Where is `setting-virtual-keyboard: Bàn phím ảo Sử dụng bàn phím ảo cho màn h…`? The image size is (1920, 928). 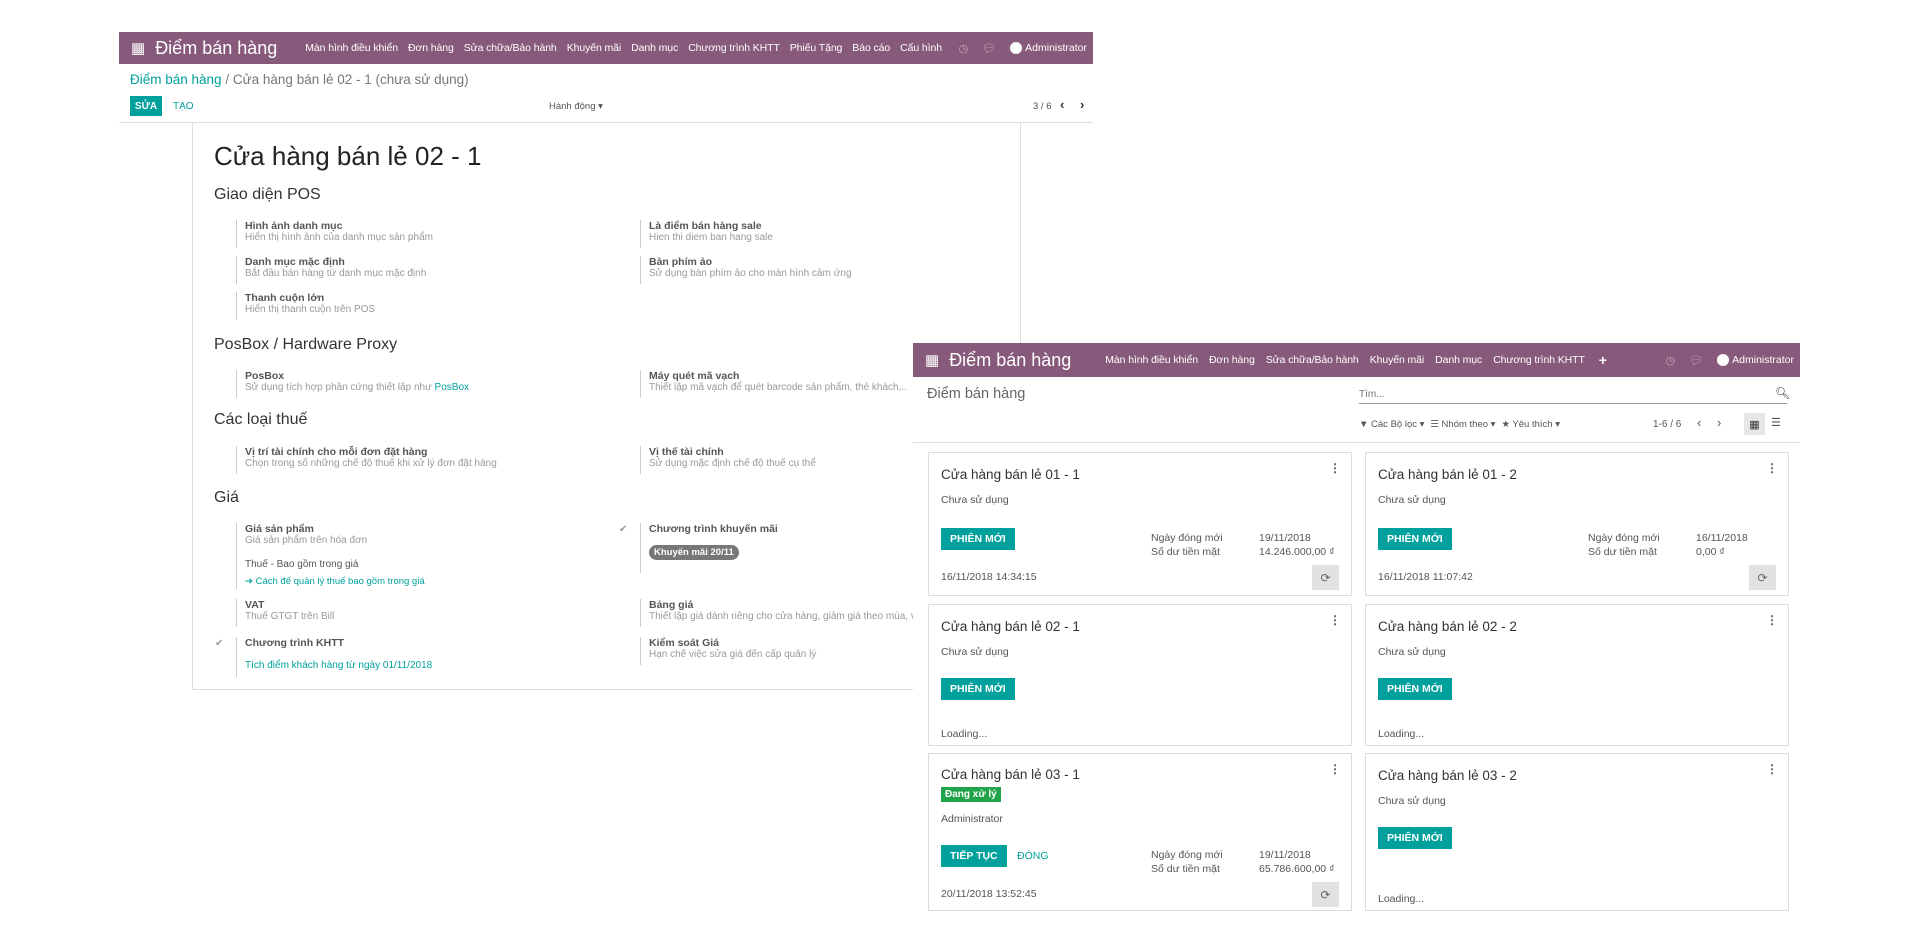 setting-virtual-keyboard: Bàn phím ảo Sử dụng bàn phím ảo cho màn h… is located at coordinates (745, 270).